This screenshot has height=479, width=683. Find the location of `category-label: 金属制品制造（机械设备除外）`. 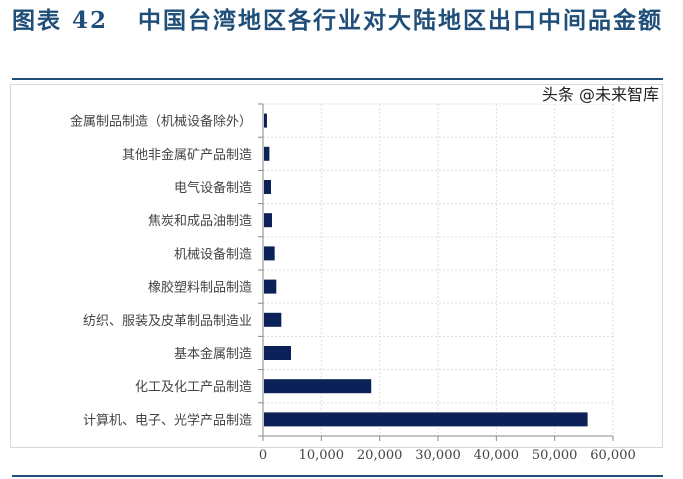

category-label: 金属制品制造（机械设备除外） is located at coordinates (161, 122).